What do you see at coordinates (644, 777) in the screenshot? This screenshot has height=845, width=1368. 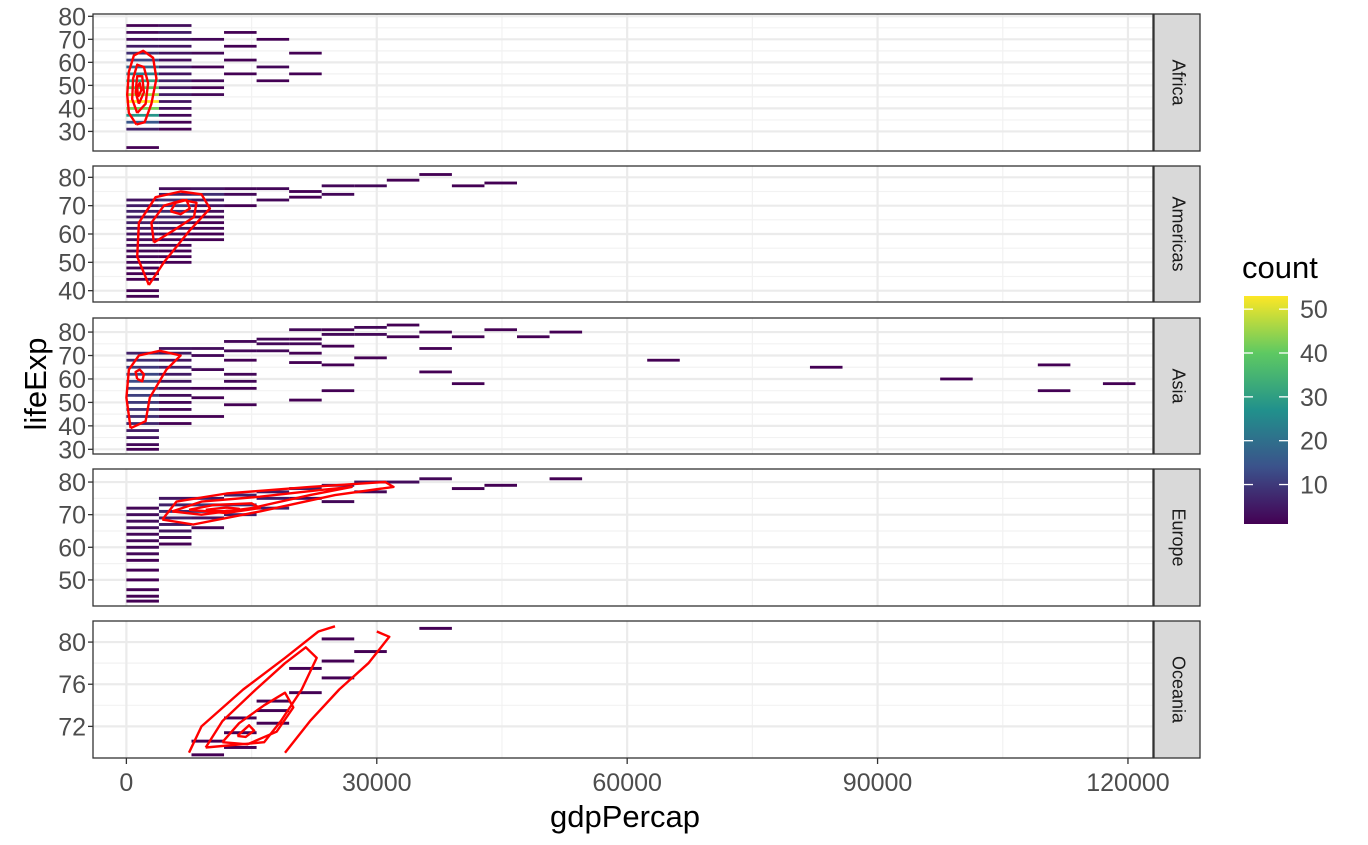 I see `x-axis: 0 30000 60000 90000 120000` at bounding box center [644, 777].